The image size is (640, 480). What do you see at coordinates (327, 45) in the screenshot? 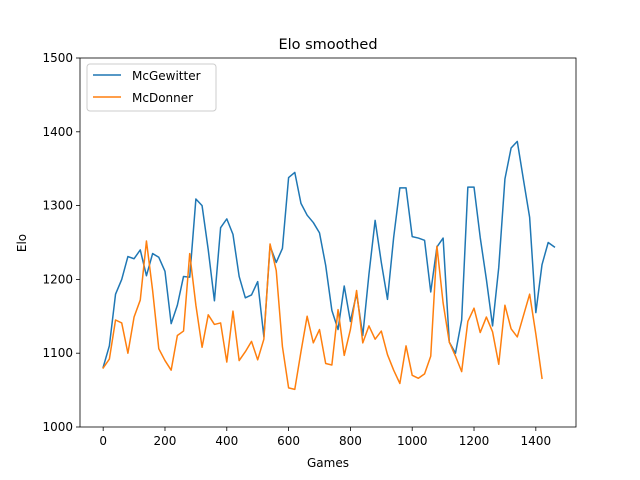
I see `chart-title: Elo smoothed` at bounding box center [327, 45].